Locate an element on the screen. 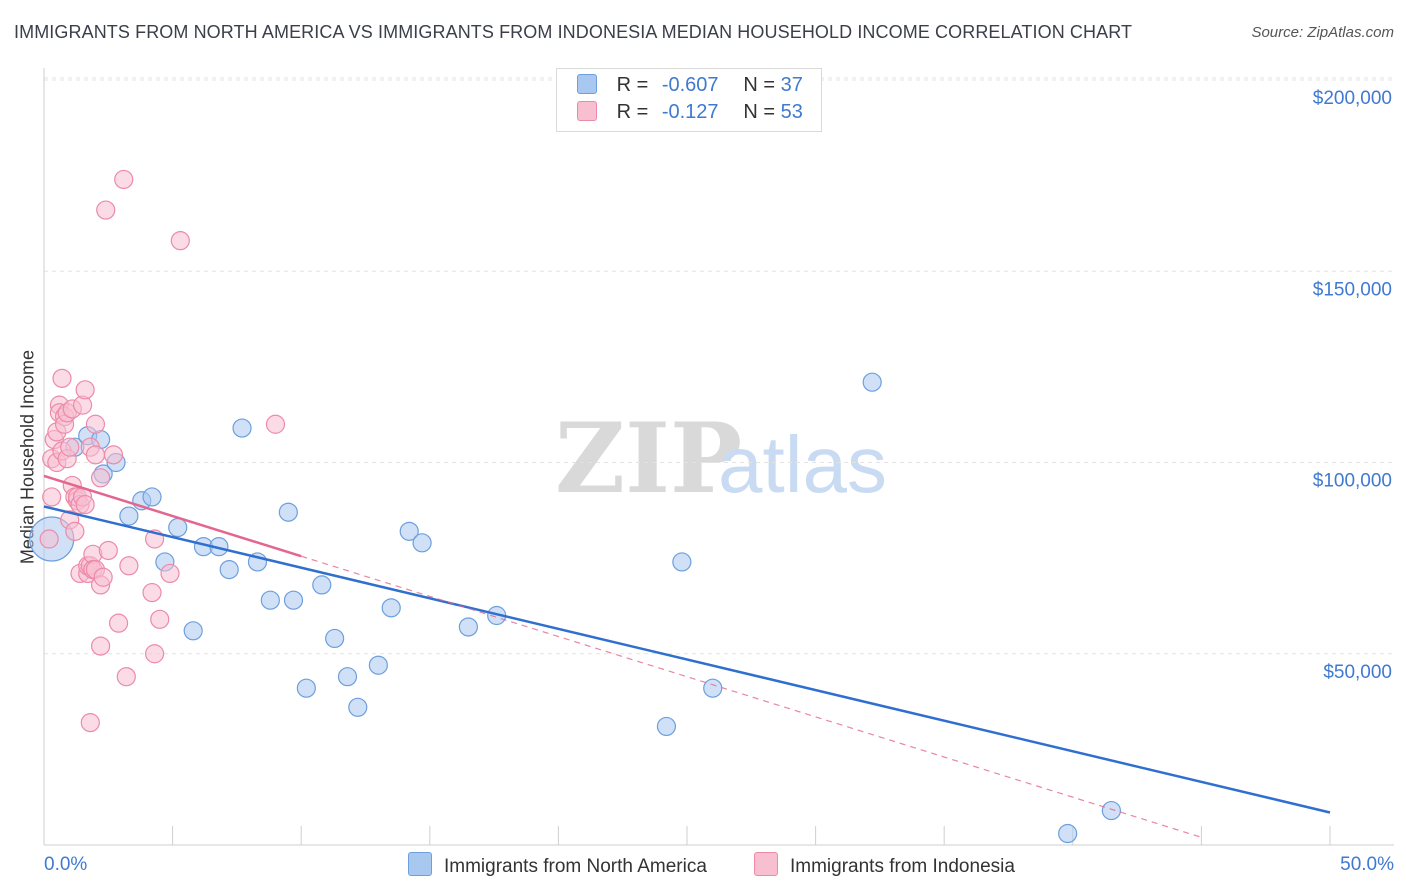 Image resolution: width=1406 pixels, height=892 pixels. bottom-legend-label: Immigrants from Indonesia is located at coordinates (902, 866).